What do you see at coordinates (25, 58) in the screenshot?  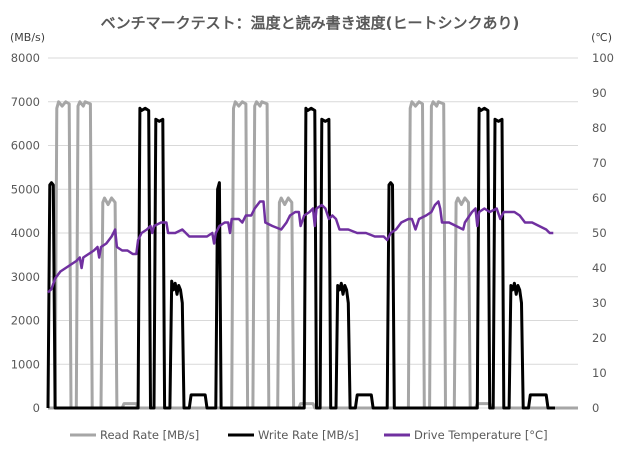 I see `y-left-tick-label: 8000` at bounding box center [25, 58].